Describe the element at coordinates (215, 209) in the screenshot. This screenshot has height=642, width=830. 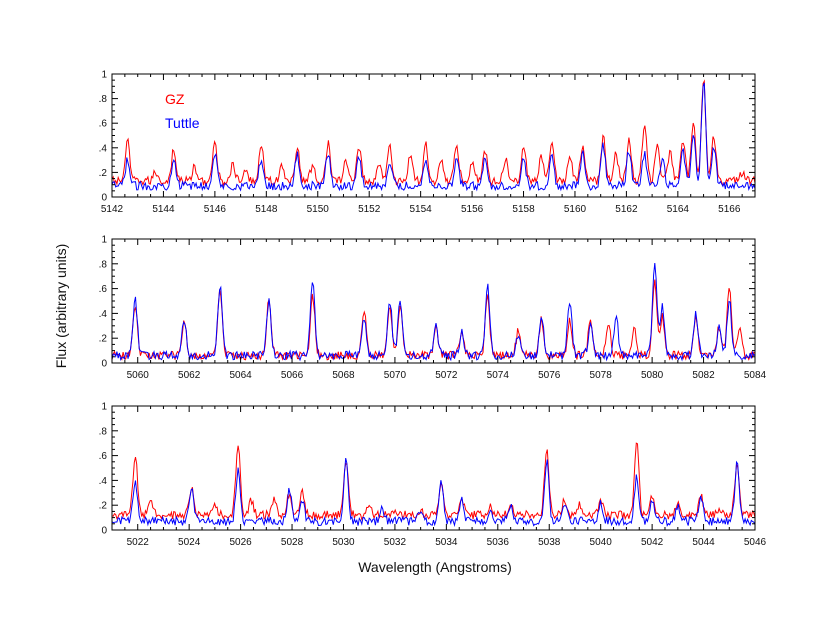
I see `x-tick-label: 5146` at that location.